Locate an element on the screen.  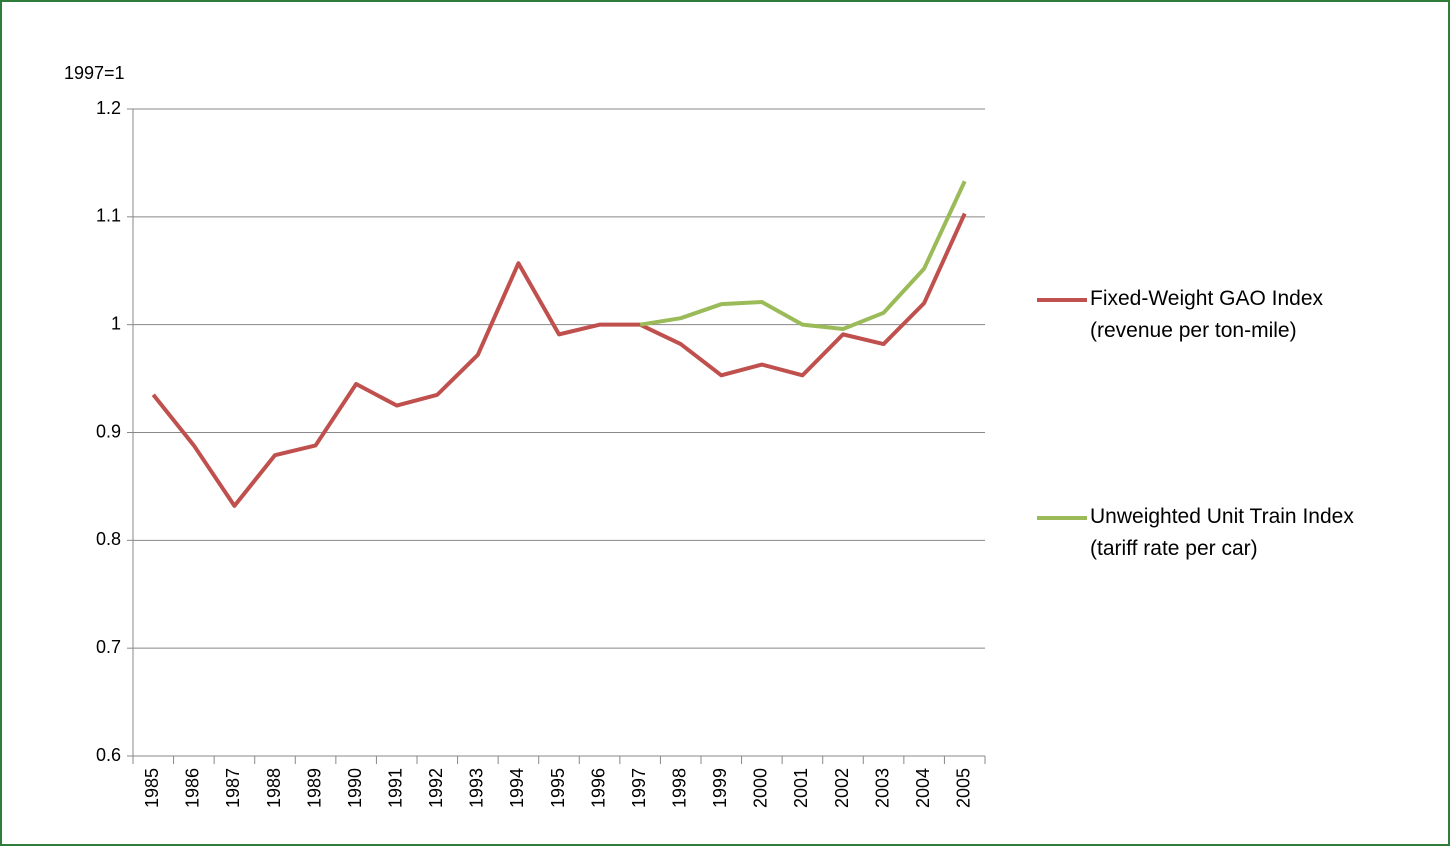
x-tick-label: 1994 is located at coordinates (517, 788).